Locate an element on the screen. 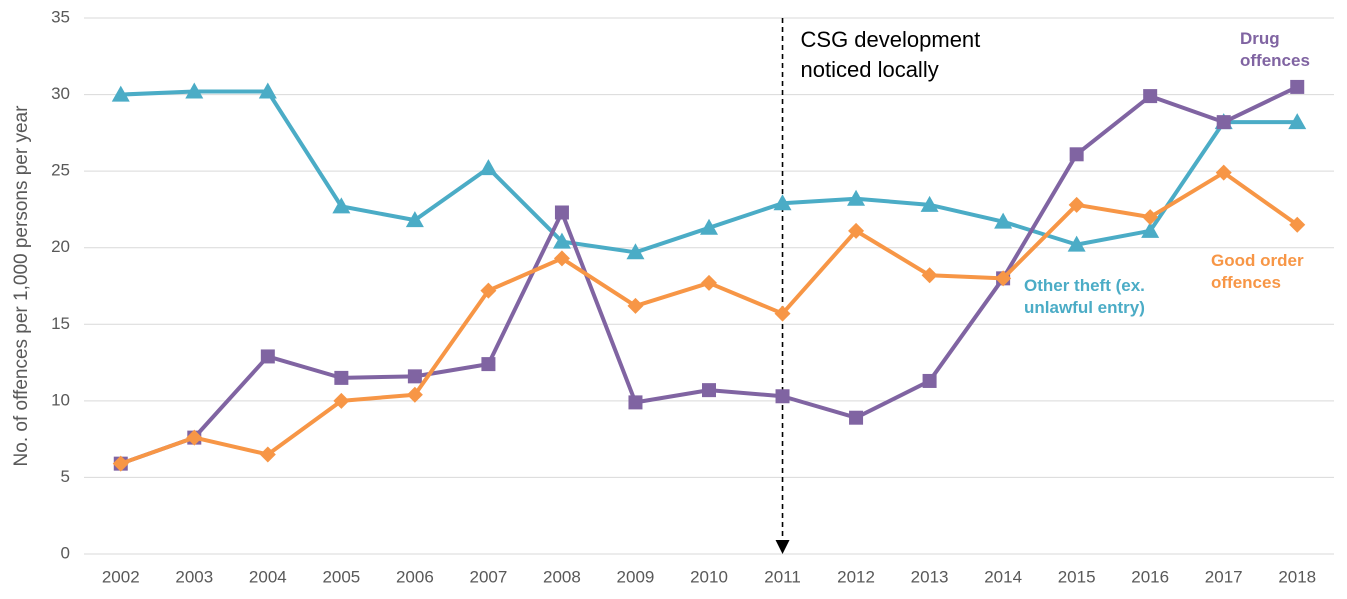 Image resolution: width=1347 pixels, height=599 pixels. x-tick-label: 2013 is located at coordinates (930, 576).